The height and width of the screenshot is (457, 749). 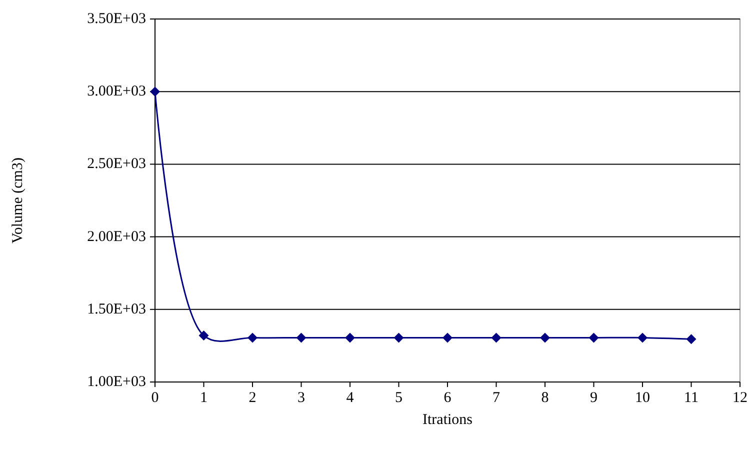 What do you see at coordinates (642, 398) in the screenshot?
I see `x-tick-label: 10` at bounding box center [642, 398].